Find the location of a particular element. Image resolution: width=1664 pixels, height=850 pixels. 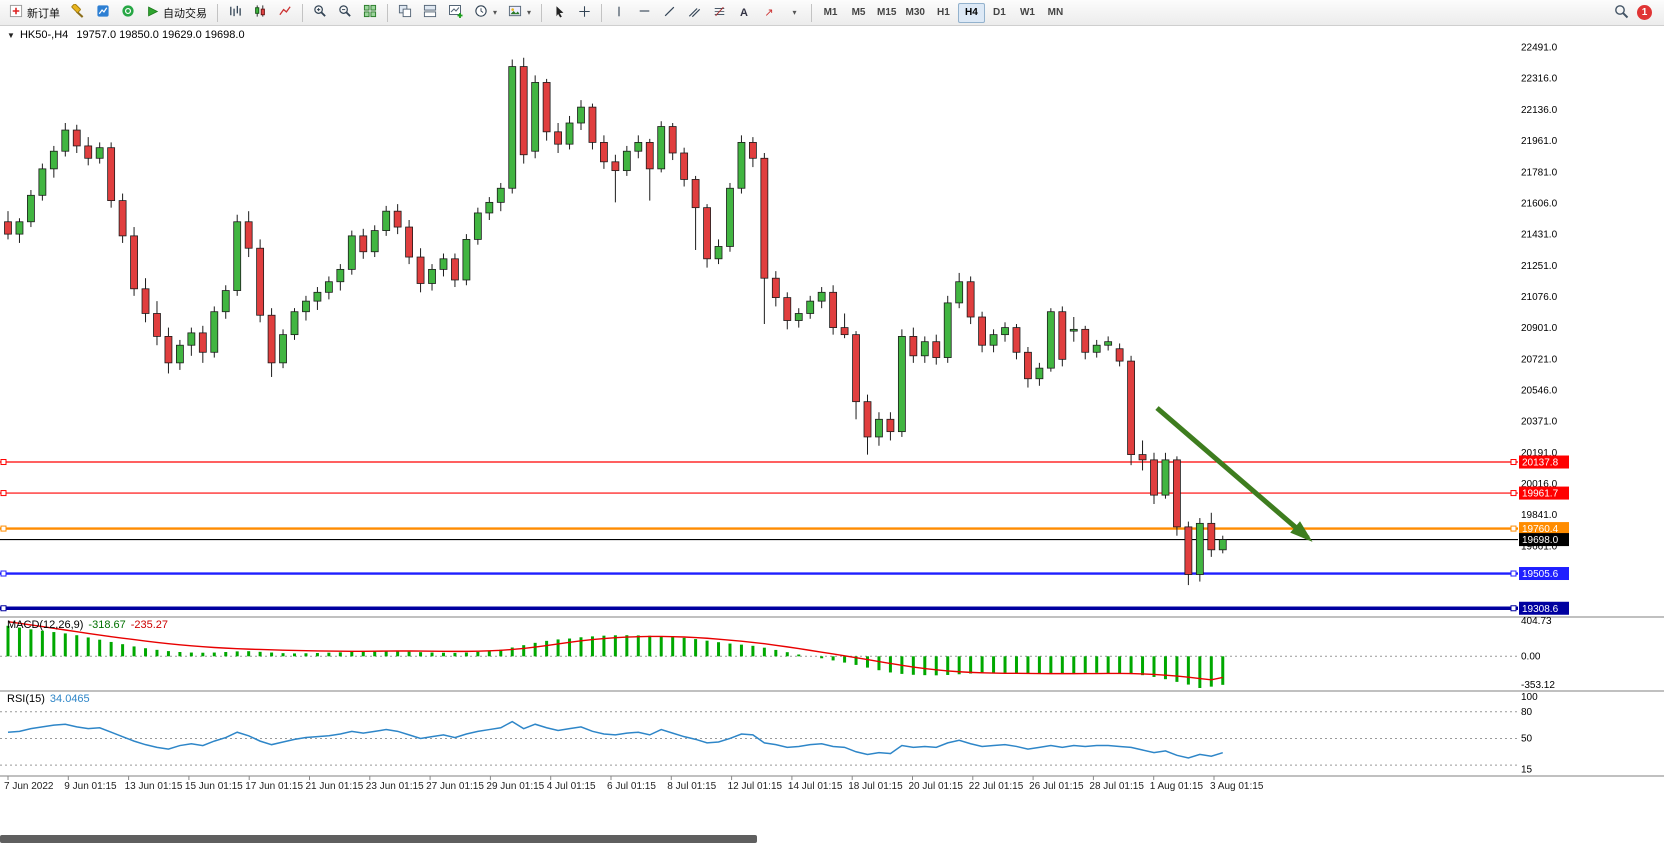

timeframe-m15-button: M15 is located at coordinates (886, 13).